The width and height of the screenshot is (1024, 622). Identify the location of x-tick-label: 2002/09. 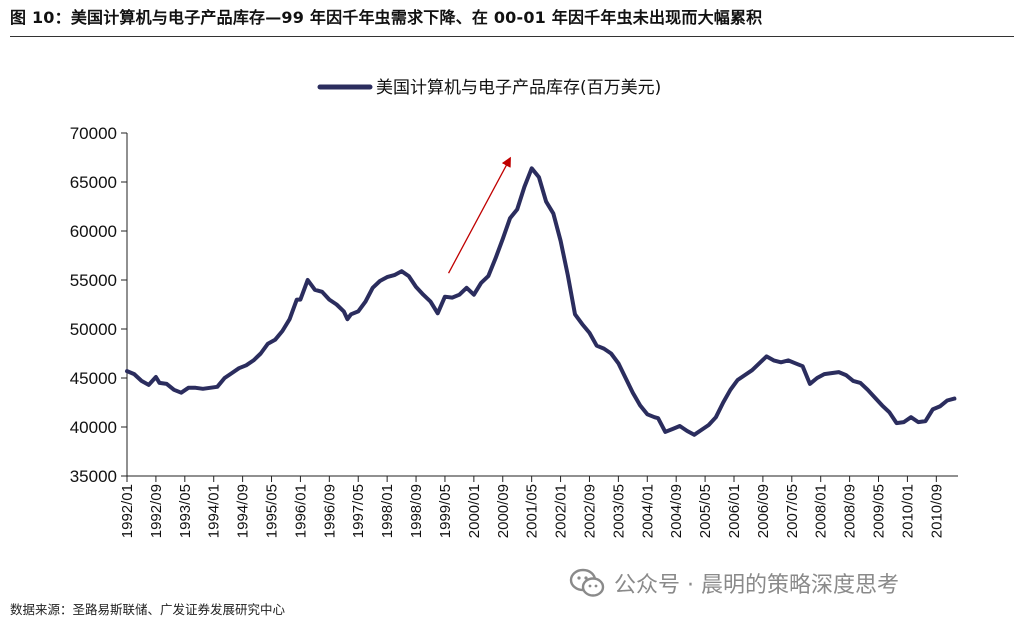
(589, 511).